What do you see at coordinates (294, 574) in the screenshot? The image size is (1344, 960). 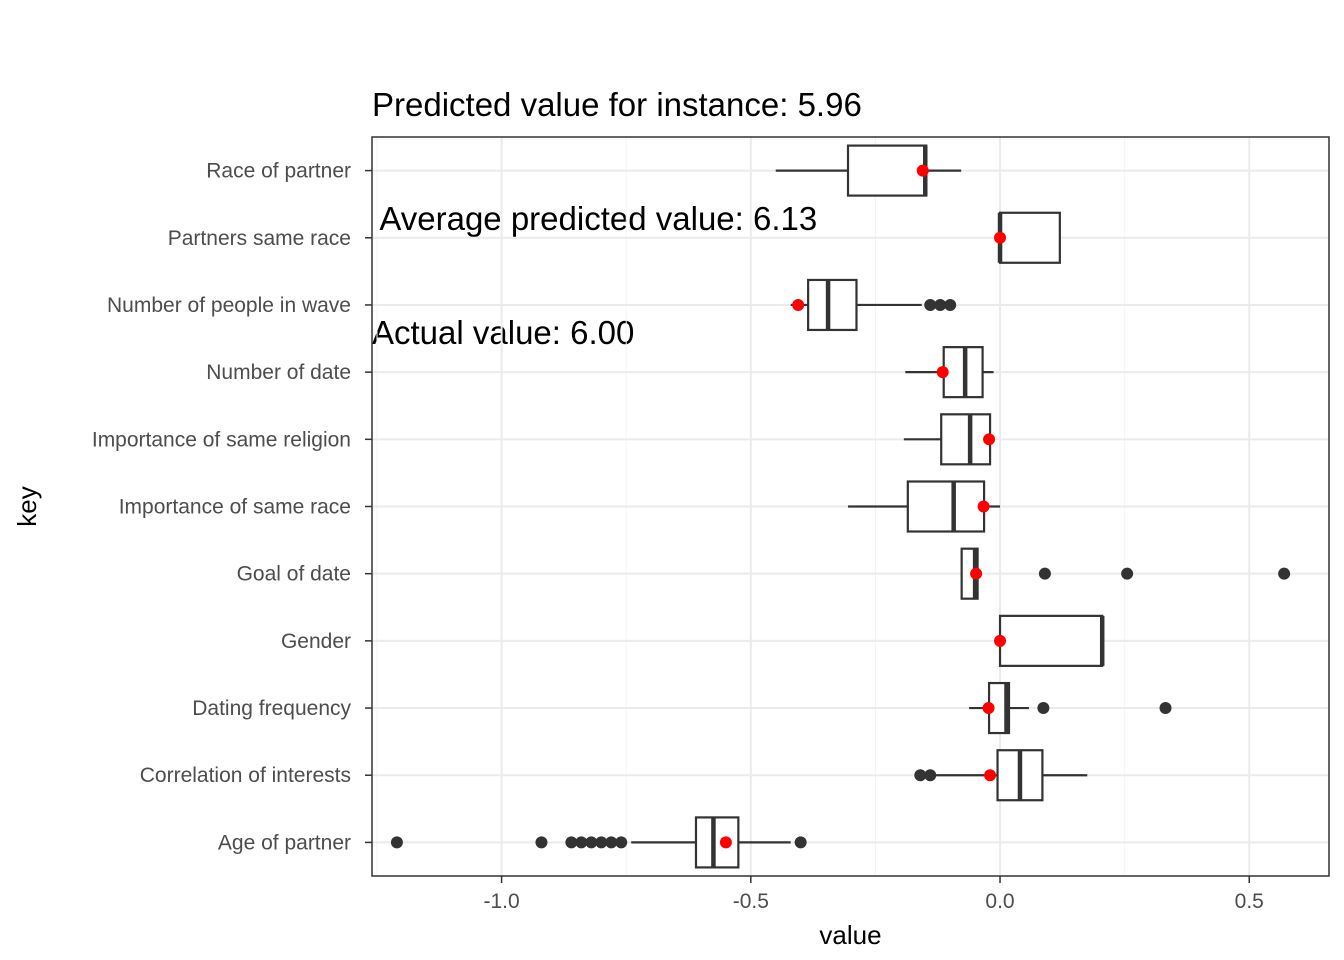 I see `y-tick-label: Goal of date` at bounding box center [294, 574].